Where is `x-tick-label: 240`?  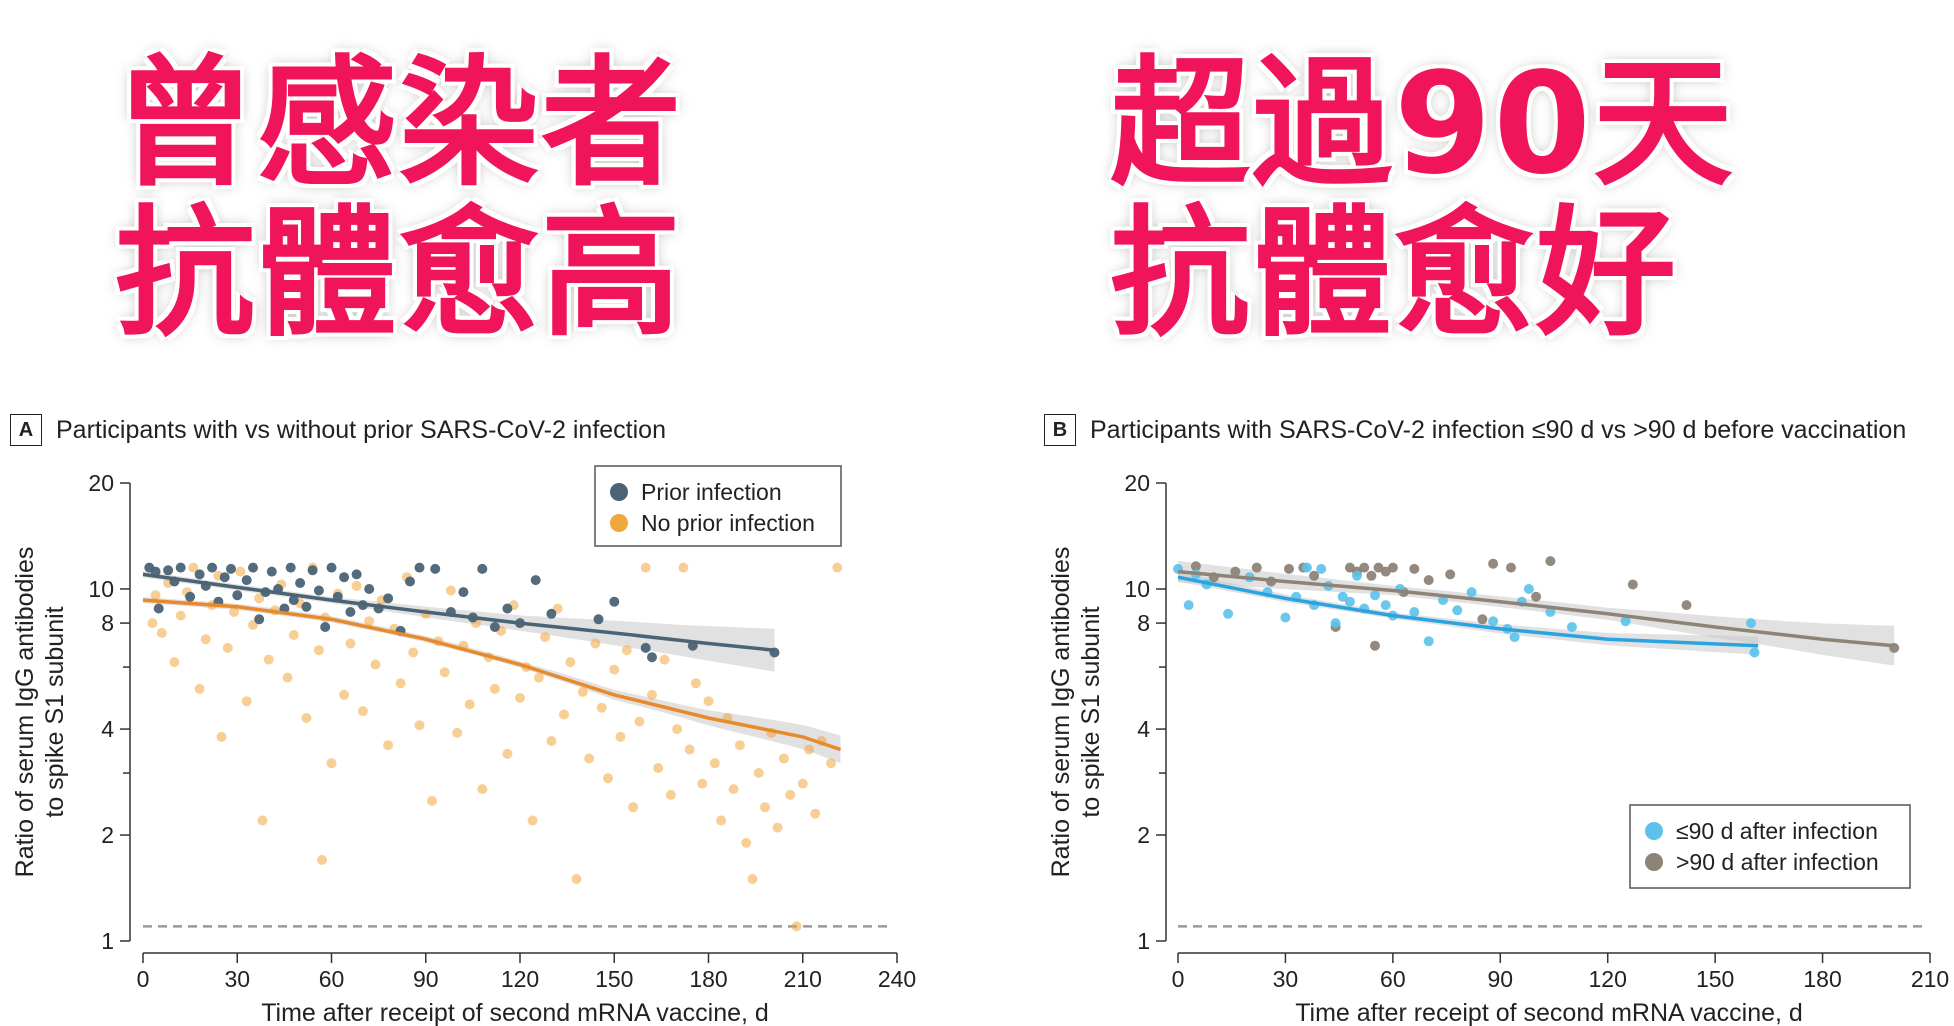 x-tick-label: 240 is located at coordinates (897, 979).